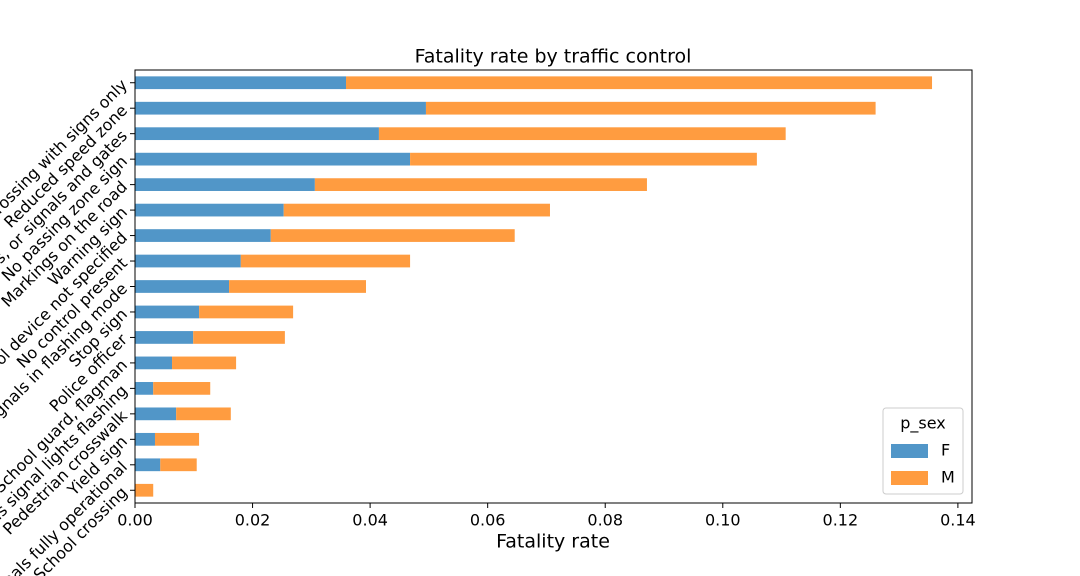  Describe the element at coordinates (841, 520) in the screenshot. I see `x-tick-label: 0.12` at that location.